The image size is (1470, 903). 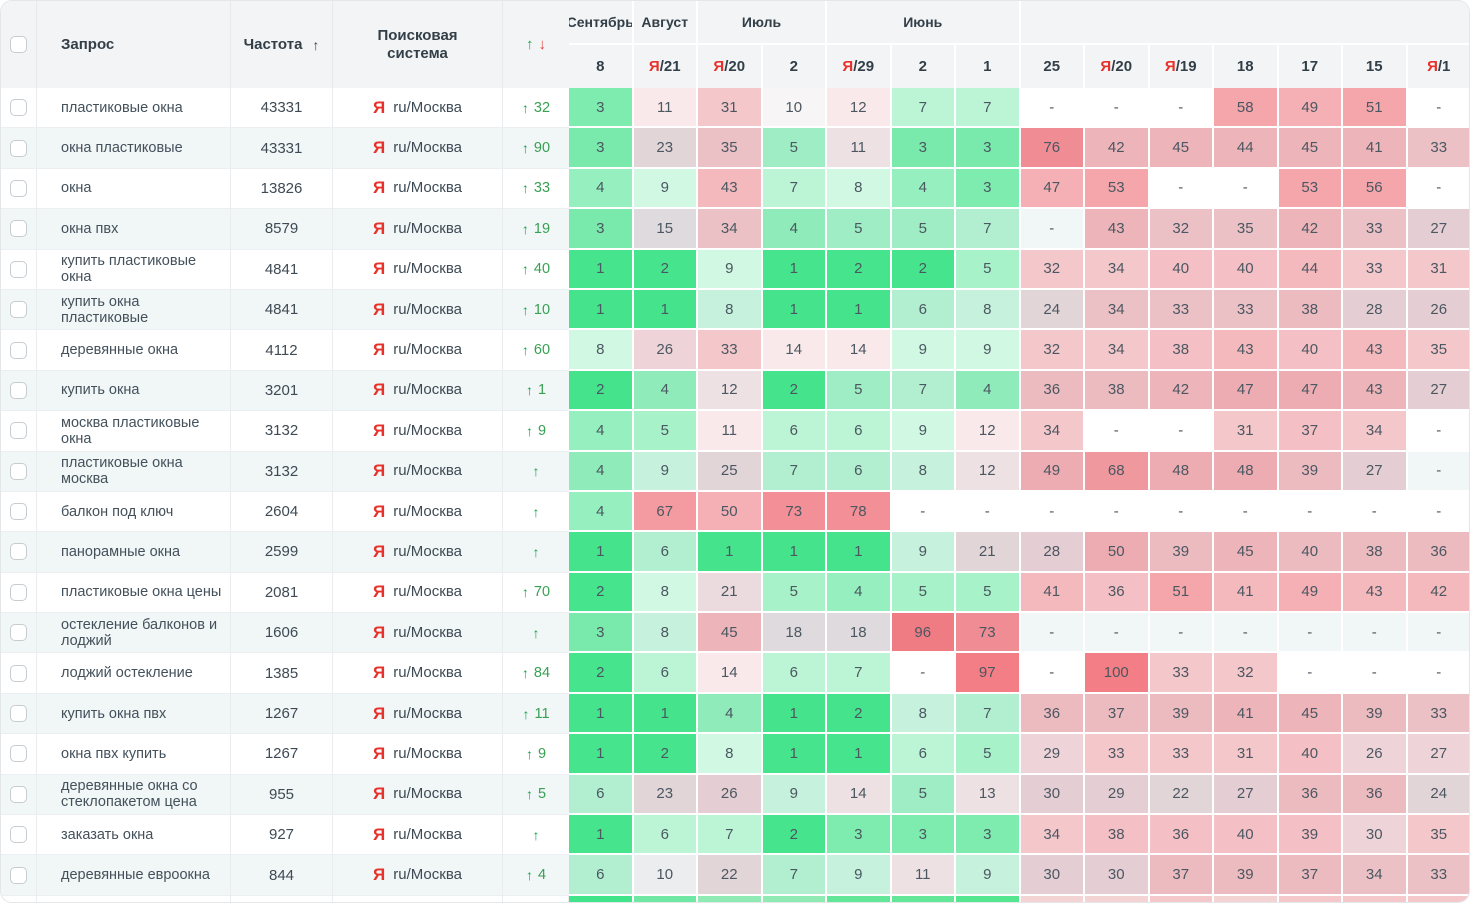 What do you see at coordinates (134, 431) in the screenshot?
I see `query-cell: москва пластиковые окна` at bounding box center [134, 431].